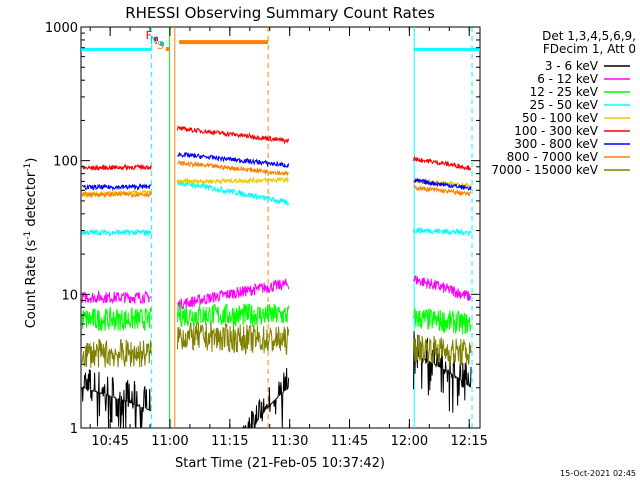 The height and width of the screenshot is (480, 640). Describe the element at coordinates (61, 28) in the screenshot. I see `y-tick-label: 1000` at that location.